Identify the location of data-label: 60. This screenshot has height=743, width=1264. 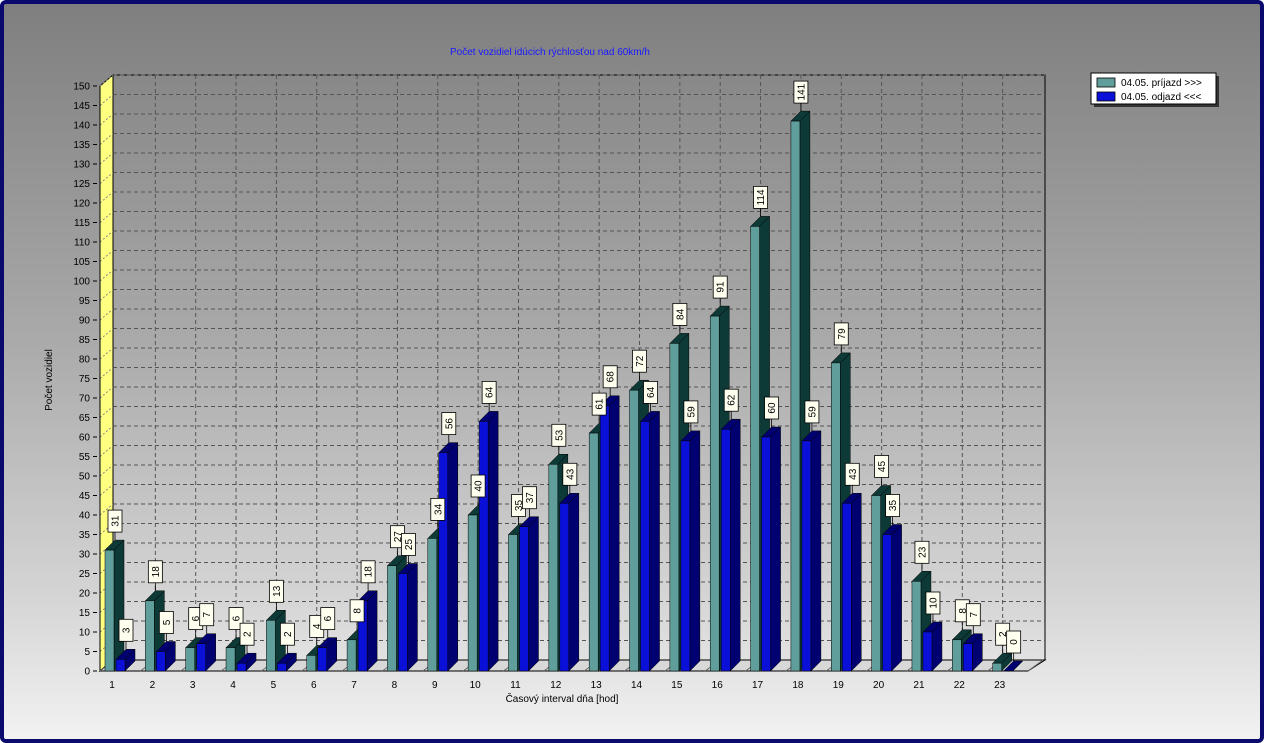
(771, 411).